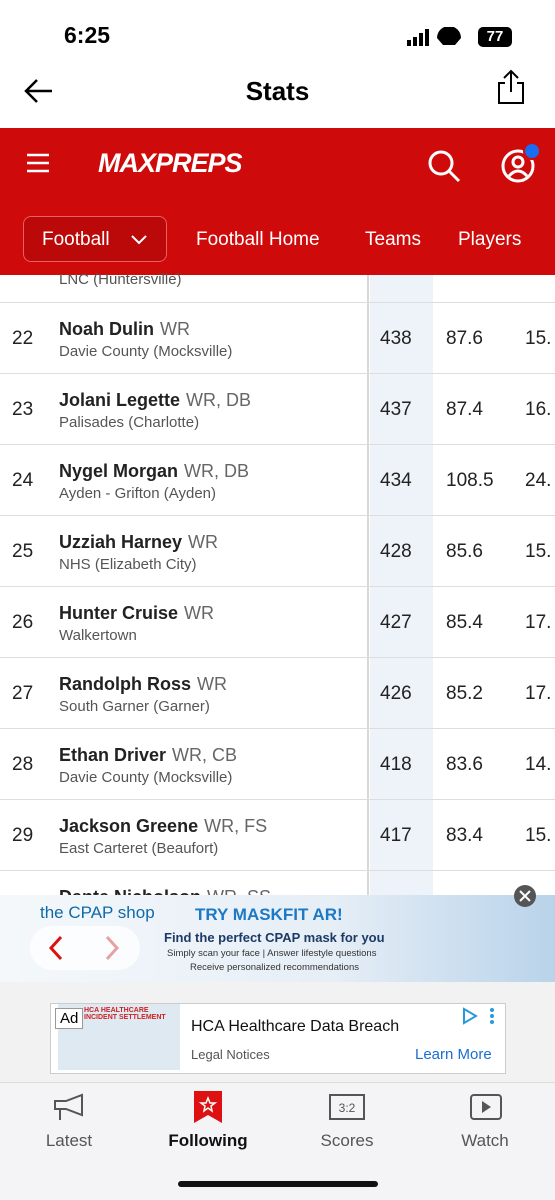  What do you see at coordinates (23, 409) in the screenshot?
I see `row-rank: 23` at bounding box center [23, 409].